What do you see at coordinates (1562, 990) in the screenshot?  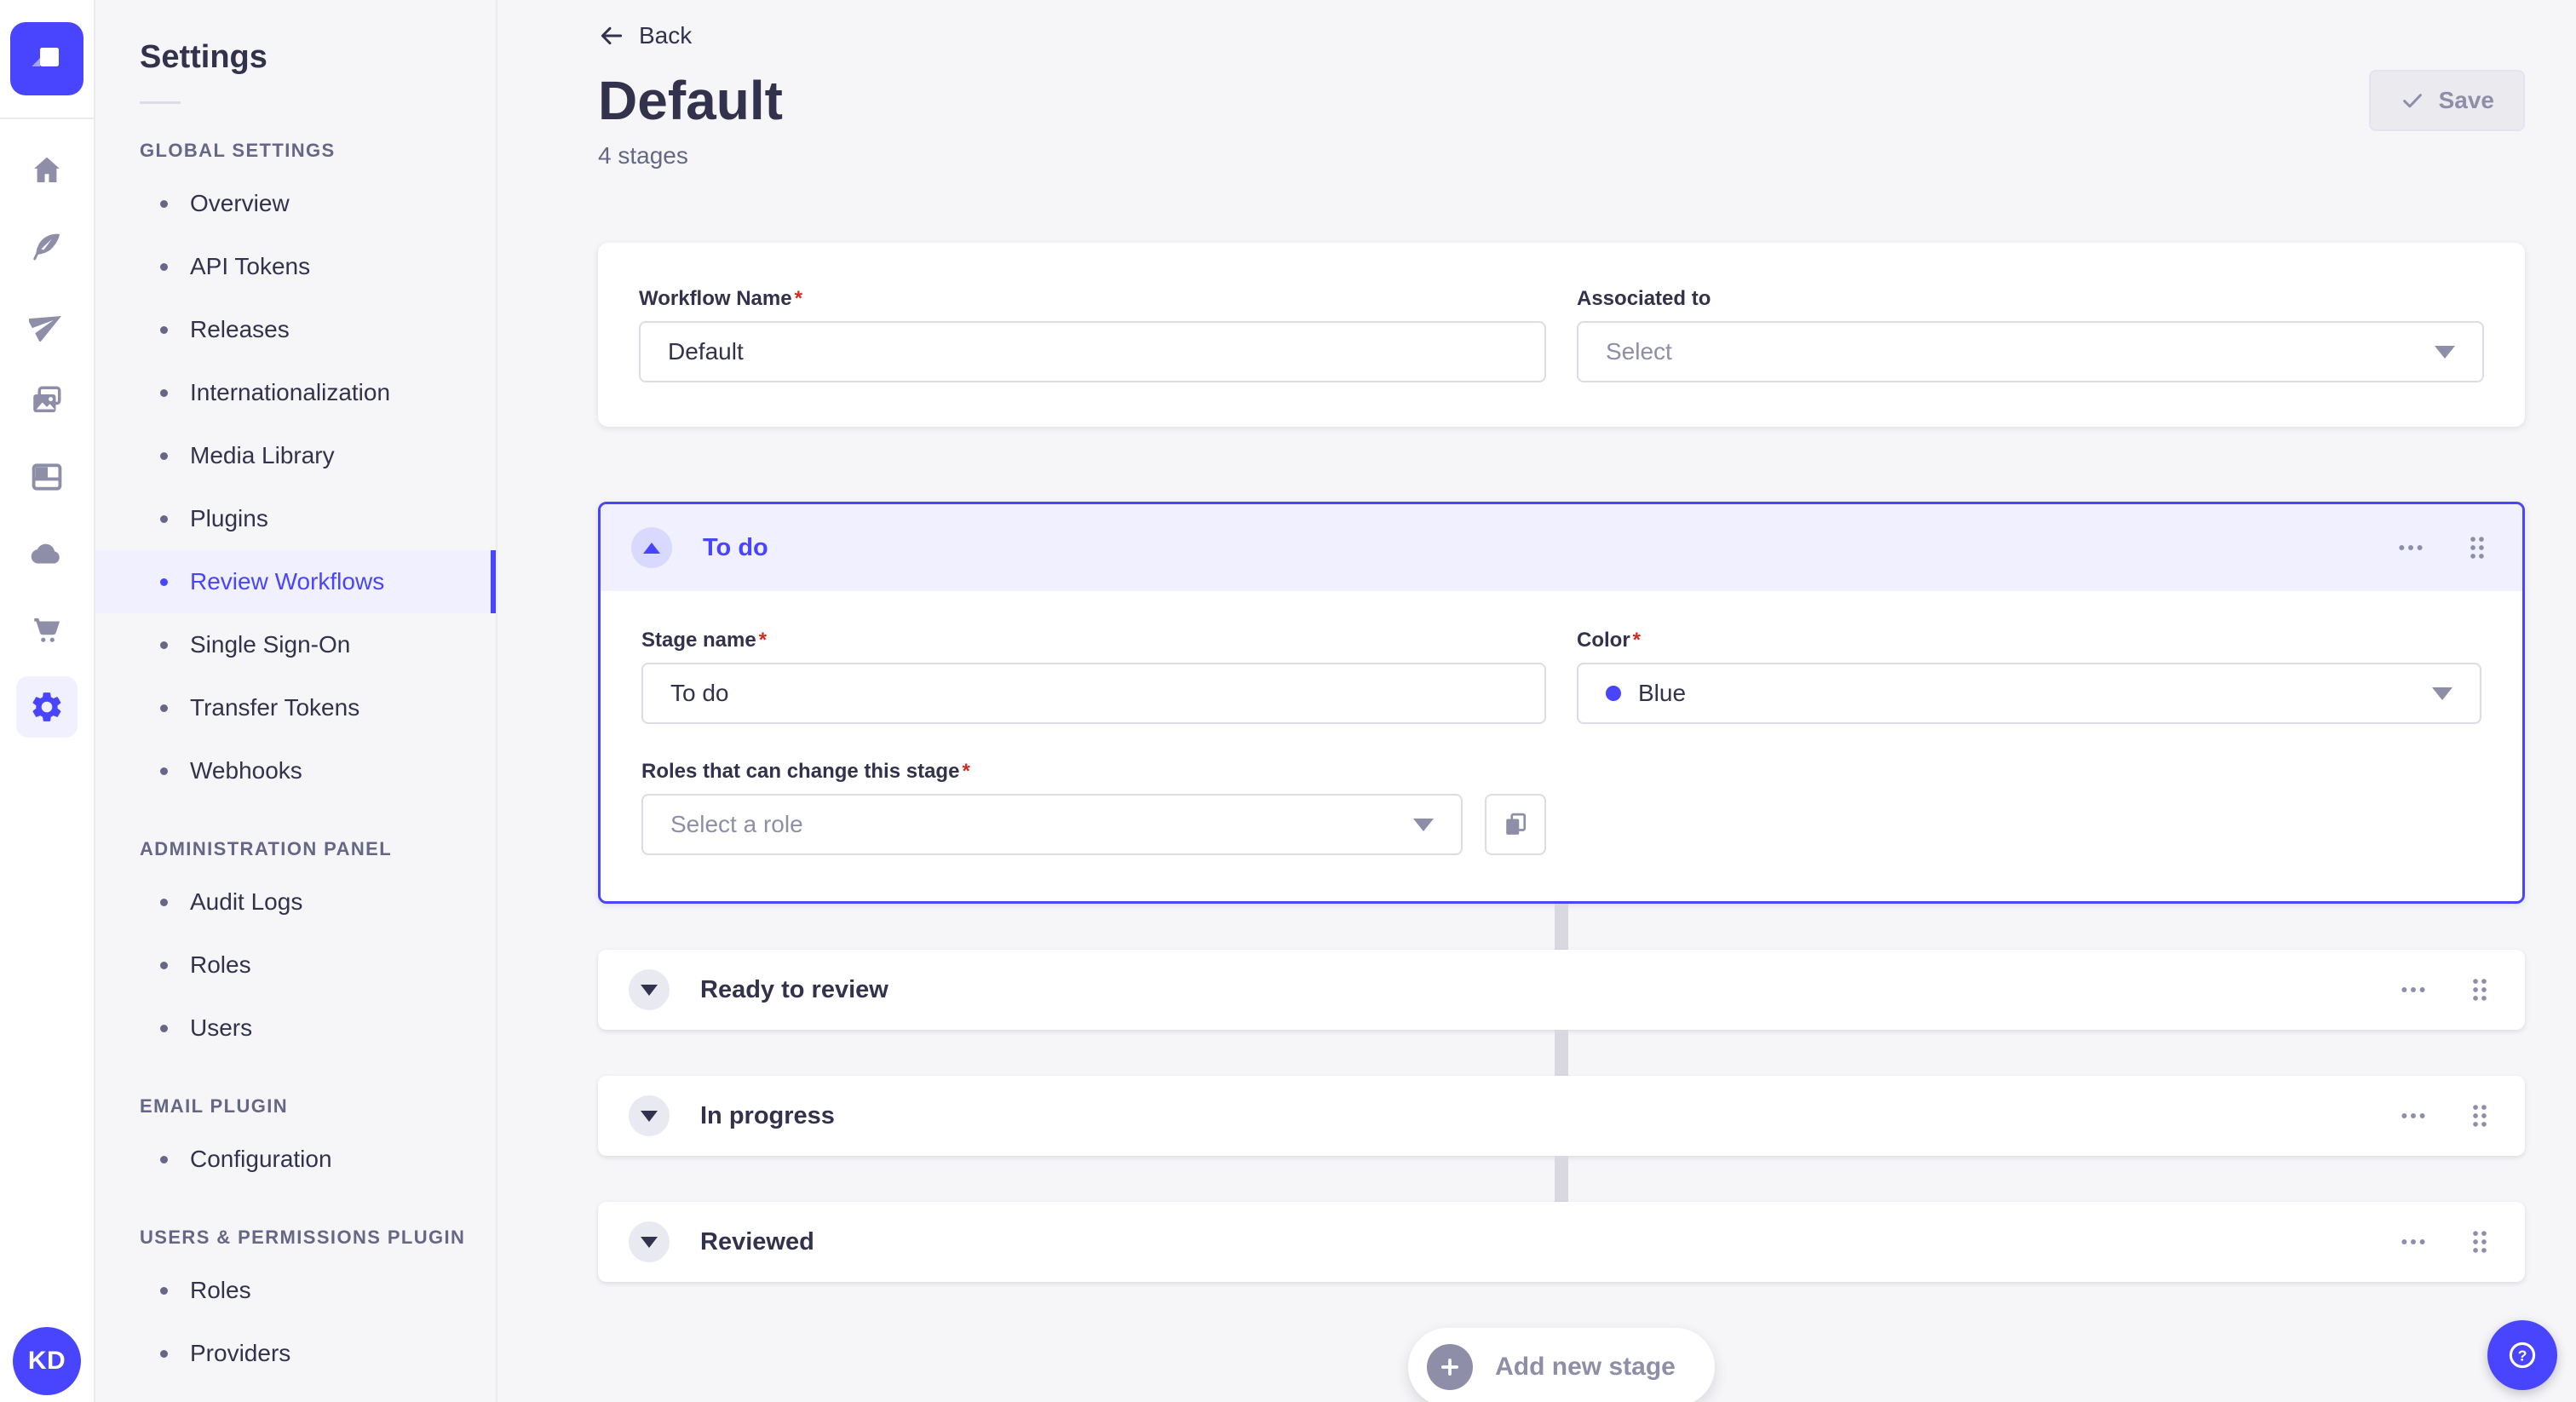 I see `stage-card-ready-to-review: Ready to review` at bounding box center [1562, 990].